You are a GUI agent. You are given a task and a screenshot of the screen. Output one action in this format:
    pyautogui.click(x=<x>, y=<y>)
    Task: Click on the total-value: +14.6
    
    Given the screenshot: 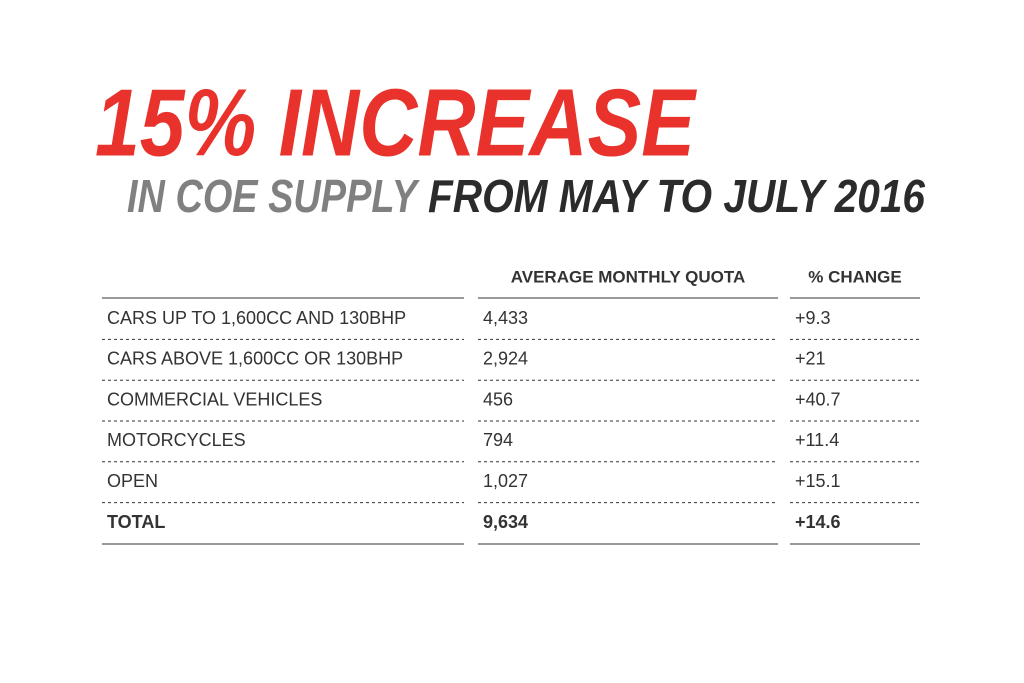 What is the action you would take?
    pyautogui.click(x=818, y=522)
    